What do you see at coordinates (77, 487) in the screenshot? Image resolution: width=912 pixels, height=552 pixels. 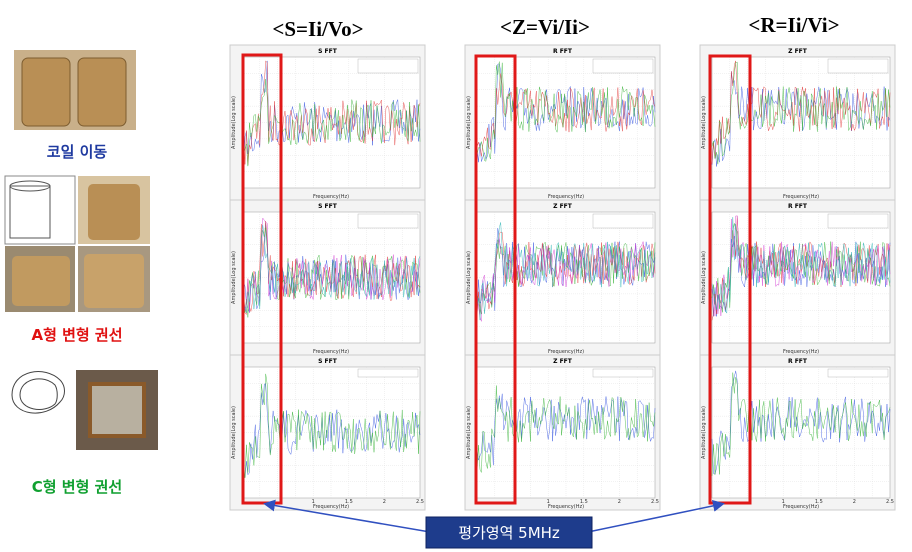 I see `label: C형 변형 권선` at bounding box center [77, 487].